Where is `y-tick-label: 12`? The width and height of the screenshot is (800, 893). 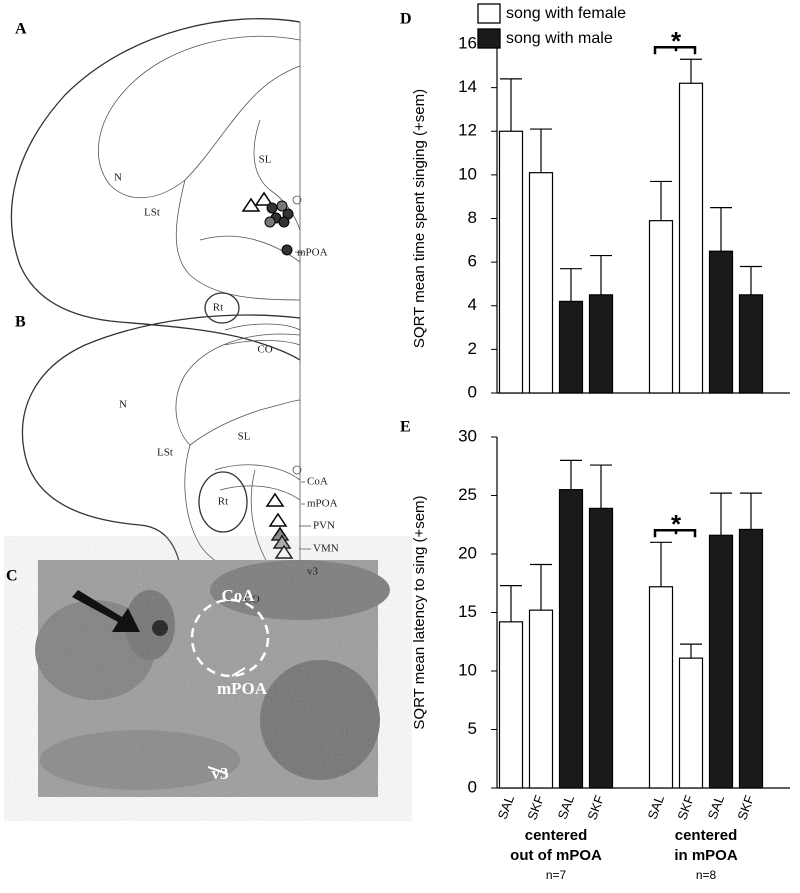 y-tick-label: 12 is located at coordinates (467, 130).